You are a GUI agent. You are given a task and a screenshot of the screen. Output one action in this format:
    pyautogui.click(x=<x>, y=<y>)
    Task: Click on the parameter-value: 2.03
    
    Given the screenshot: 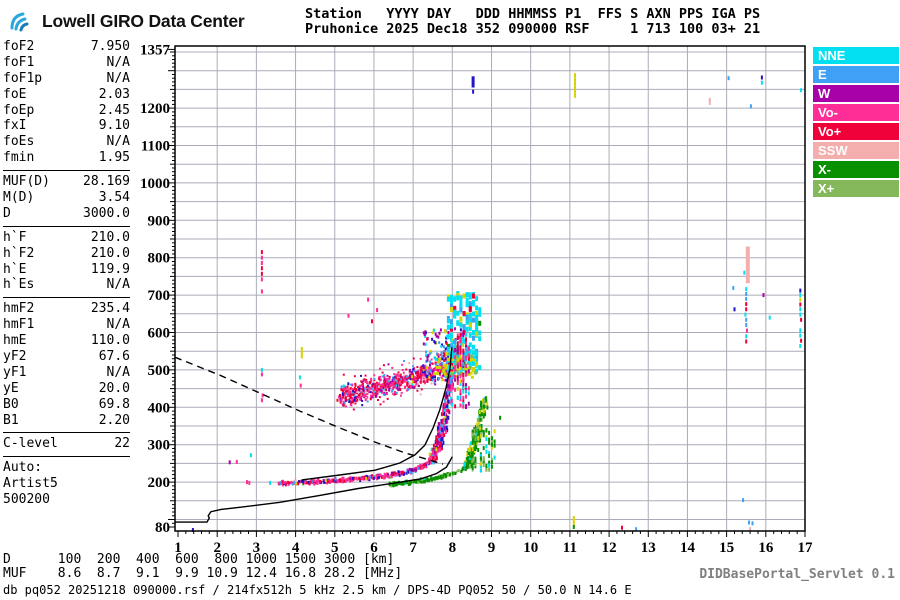 What is the action you would take?
    pyautogui.click(x=114, y=94)
    